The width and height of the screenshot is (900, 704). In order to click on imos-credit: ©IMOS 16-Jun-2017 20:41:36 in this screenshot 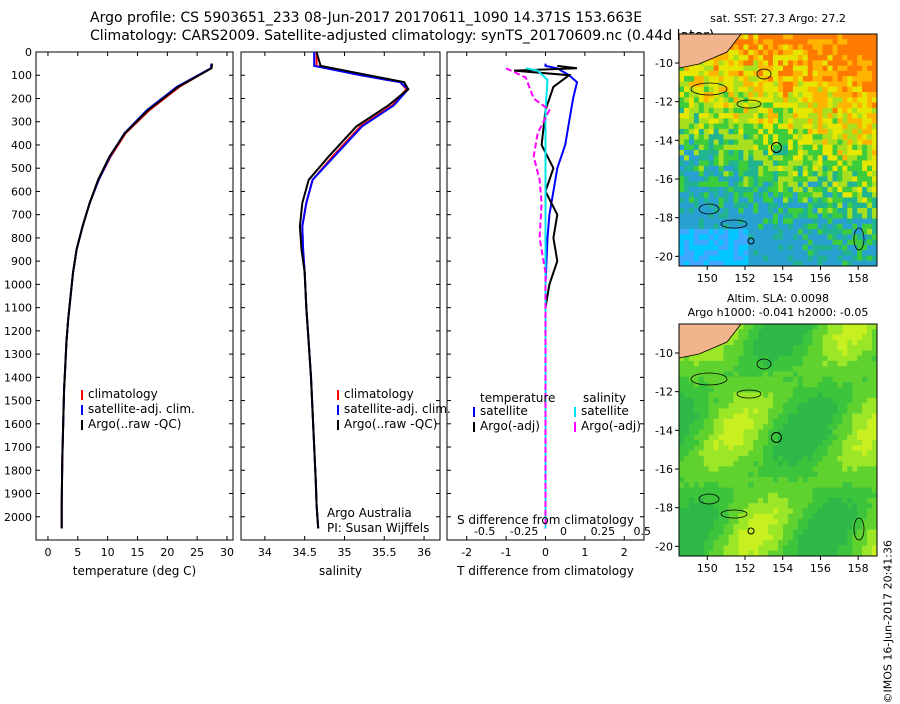, I will do `click(888, 622)`.